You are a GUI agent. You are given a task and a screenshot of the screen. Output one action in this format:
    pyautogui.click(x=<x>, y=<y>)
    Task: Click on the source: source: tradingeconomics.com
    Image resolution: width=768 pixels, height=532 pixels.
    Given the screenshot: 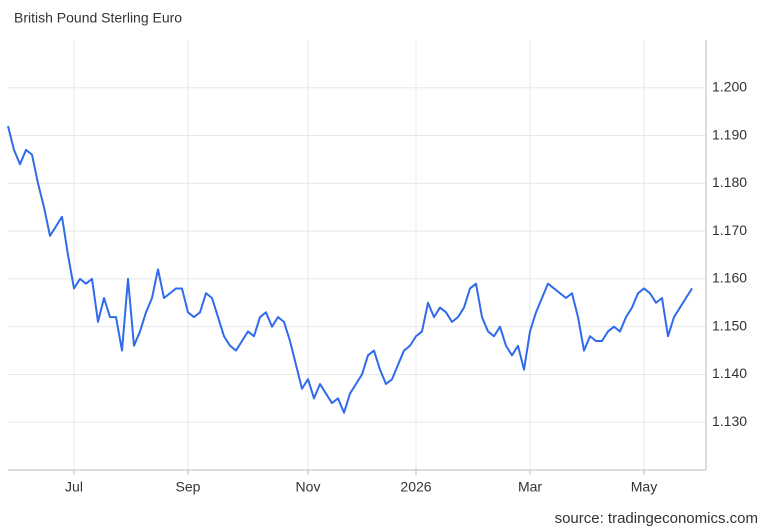 What is the action you would take?
    pyautogui.click(x=656, y=518)
    